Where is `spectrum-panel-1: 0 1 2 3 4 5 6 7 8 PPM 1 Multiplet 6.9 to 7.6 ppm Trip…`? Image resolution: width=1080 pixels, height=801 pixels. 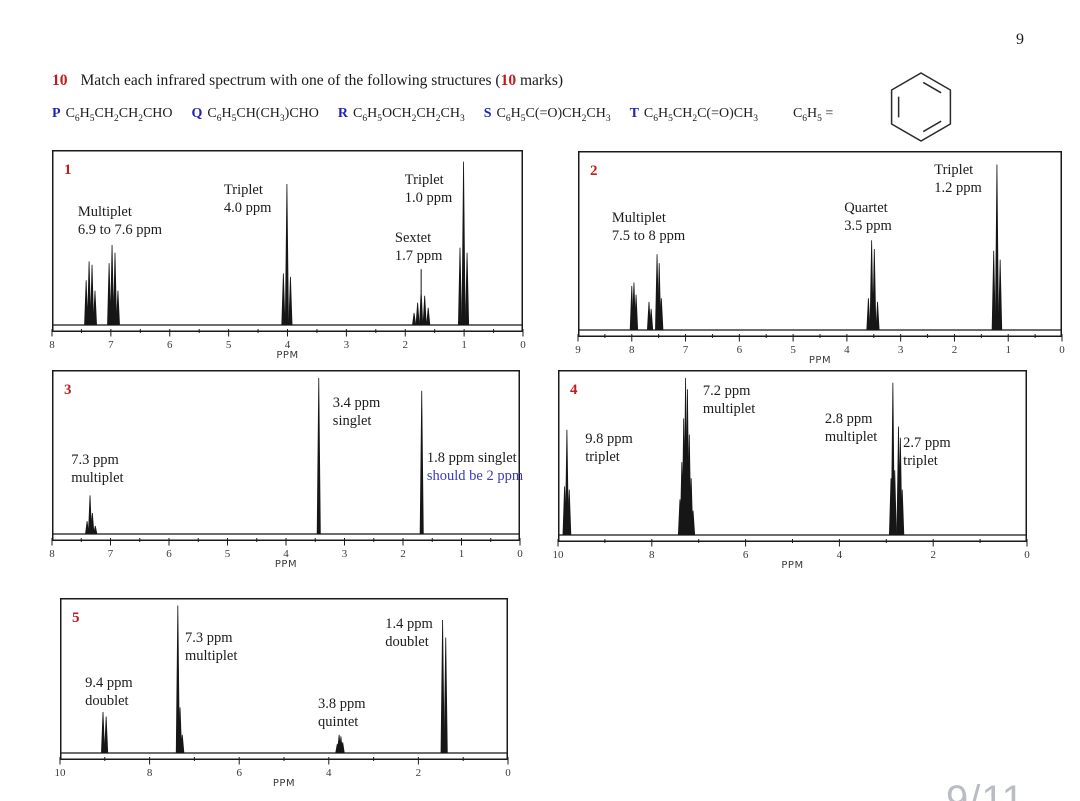 spectrum-panel-1: 0 1 2 3 4 5 6 7 8 PPM 1 Multiplet 6.9 to 7.6 ppm Trip… is located at coordinates (287, 255).